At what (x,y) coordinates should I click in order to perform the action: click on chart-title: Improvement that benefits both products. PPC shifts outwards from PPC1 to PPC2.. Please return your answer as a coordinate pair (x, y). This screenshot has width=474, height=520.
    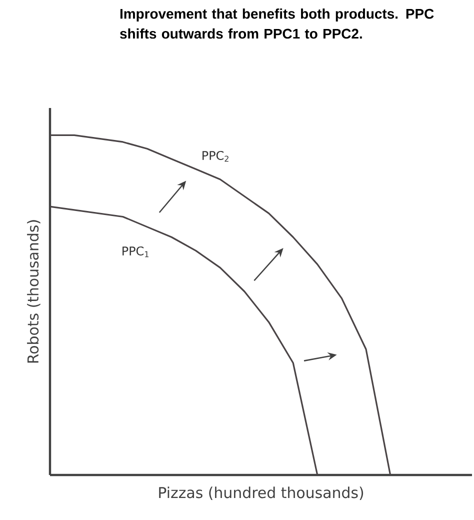
    Looking at the image, I should click on (277, 23).